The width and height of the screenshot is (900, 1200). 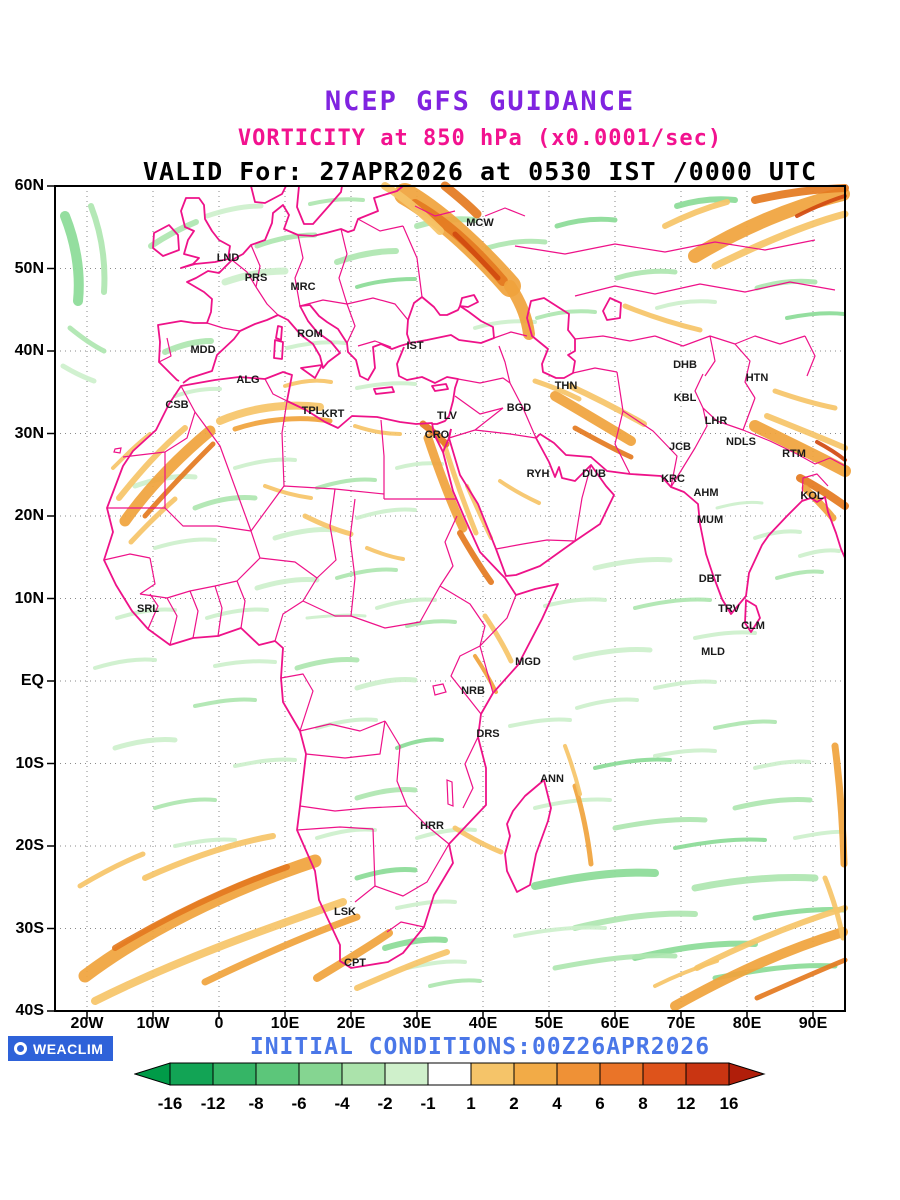 I want to click on city-label-lnd: LND, so click(x=228, y=258).